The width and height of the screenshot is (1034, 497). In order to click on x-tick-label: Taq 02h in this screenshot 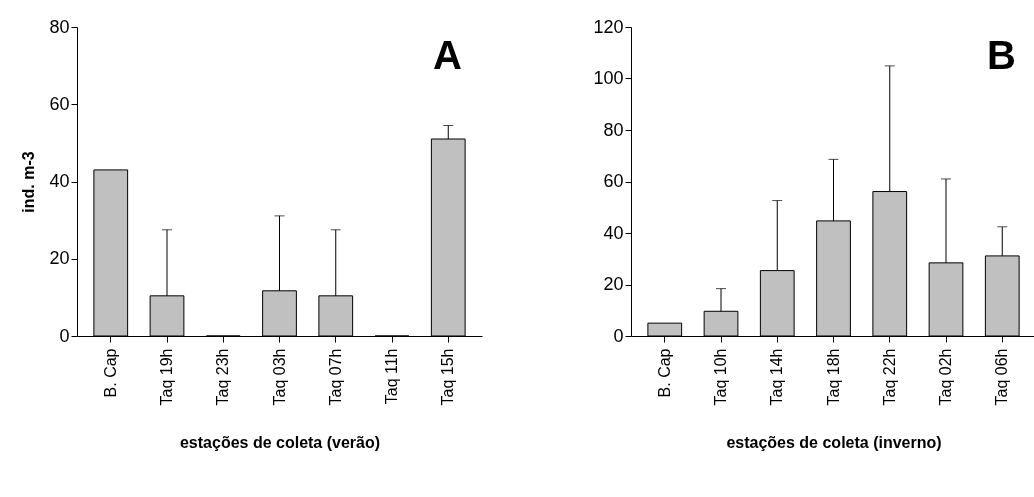, I will do `click(945, 377)`.